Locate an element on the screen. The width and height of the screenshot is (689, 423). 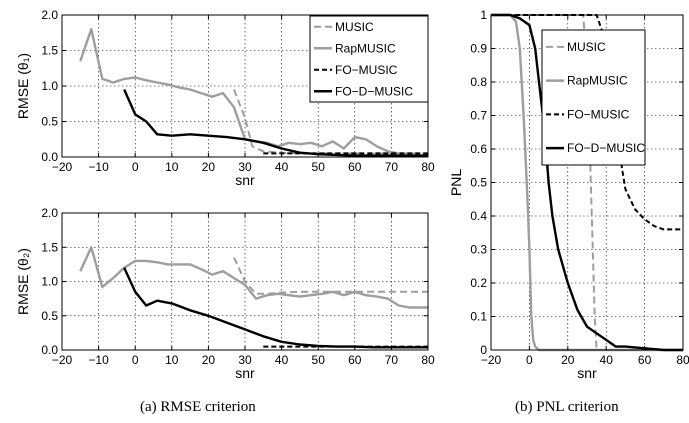
y-axis-label: PNL is located at coordinates (456, 182).